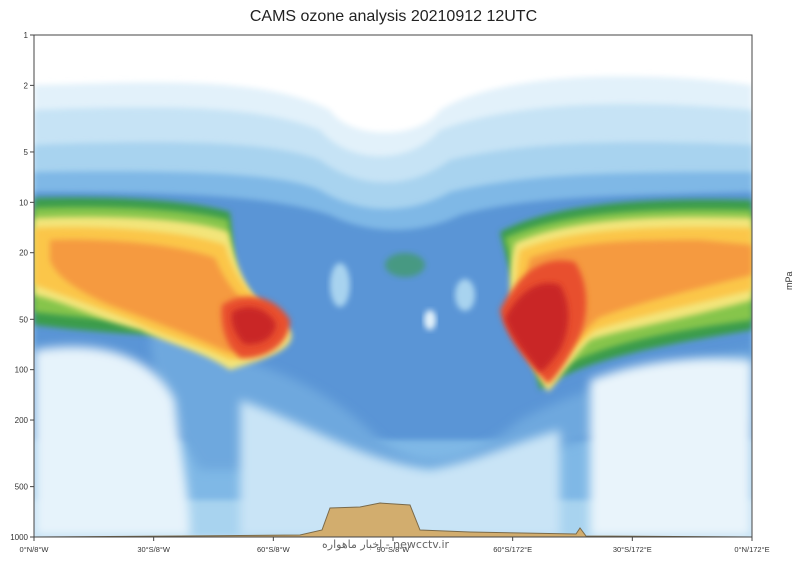  Describe the element at coordinates (393, 520) in the screenshot. I see `orography-surface` at that location.